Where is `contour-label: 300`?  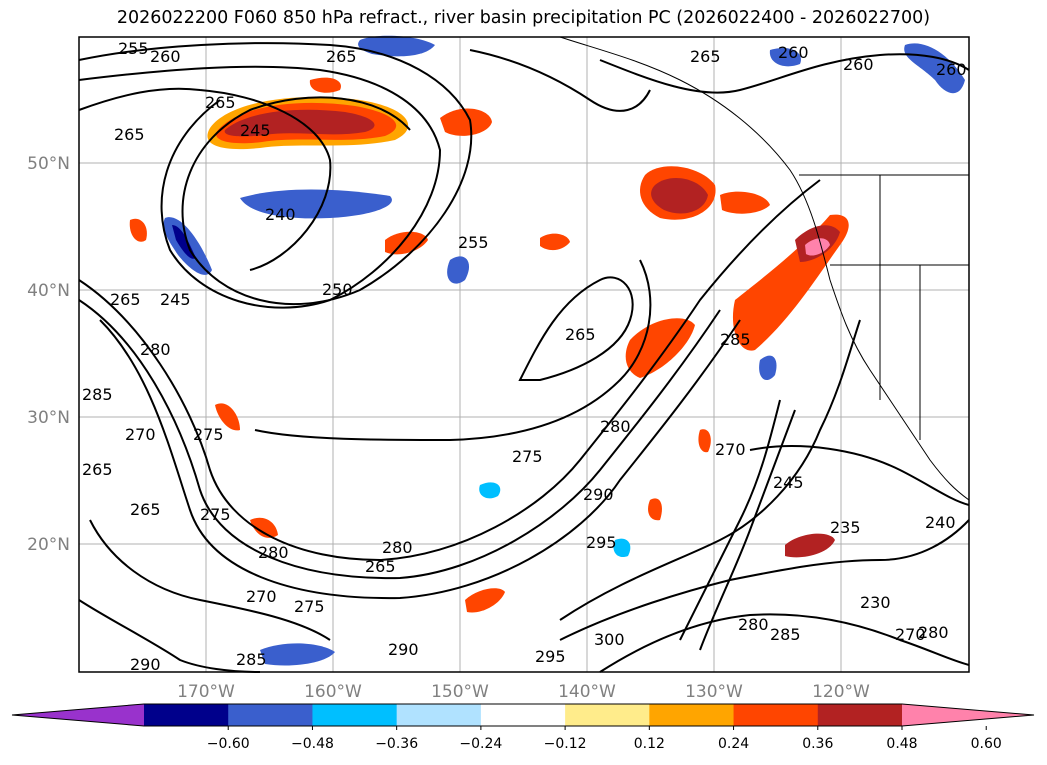
contour-label: 300 is located at coordinates (609, 639).